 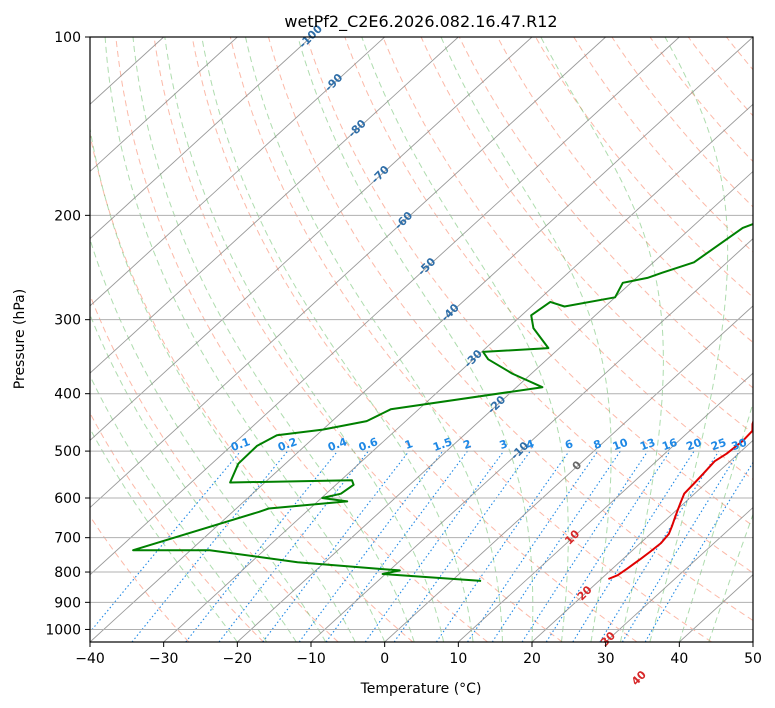 What do you see at coordinates (718, 444) in the screenshot?
I see `mixing-ratio-label: 25` at bounding box center [718, 444].